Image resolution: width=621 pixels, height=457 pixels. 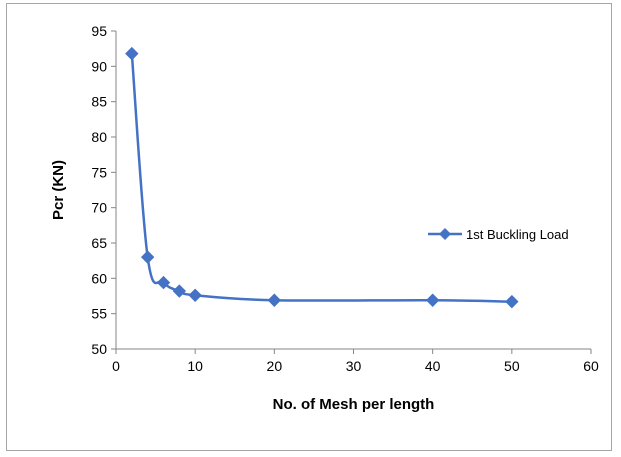 What do you see at coordinates (512, 366) in the screenshot?
I see `x-tick-label: 50` at bounding box center [512, 366].